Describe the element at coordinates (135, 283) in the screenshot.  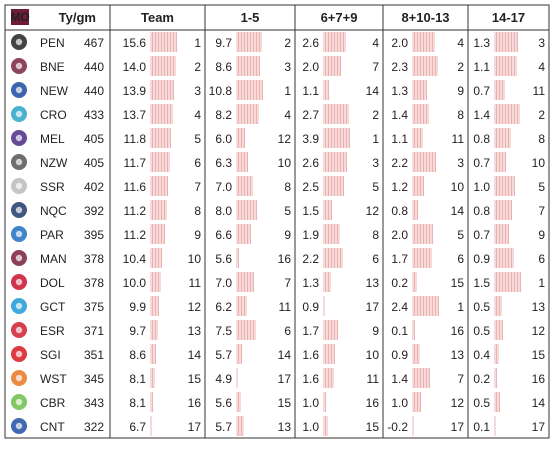
I see `cell-value: 10.0` at that location.